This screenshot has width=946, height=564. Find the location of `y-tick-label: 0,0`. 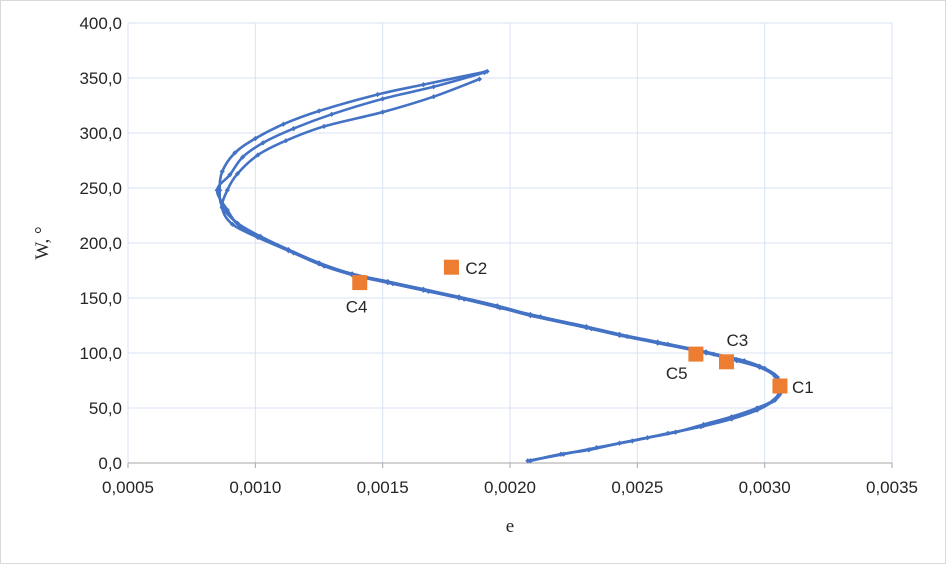

y-tick-label: 0,0 is located at coordinates (110, 463).